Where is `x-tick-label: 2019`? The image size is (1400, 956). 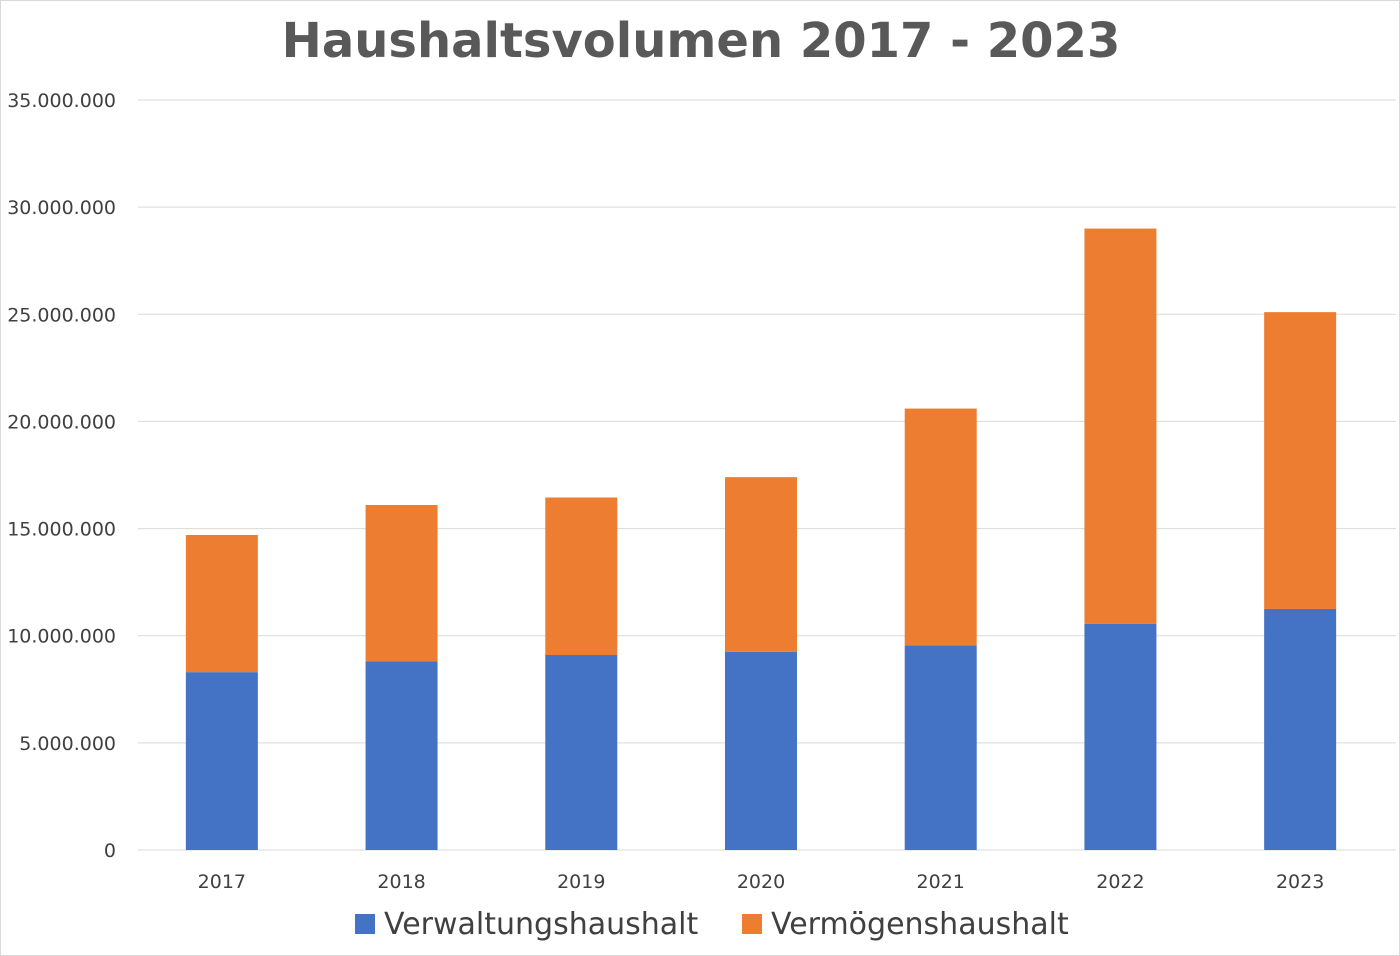
x-tick-label: 2019 is located at coordinates (581, 882).